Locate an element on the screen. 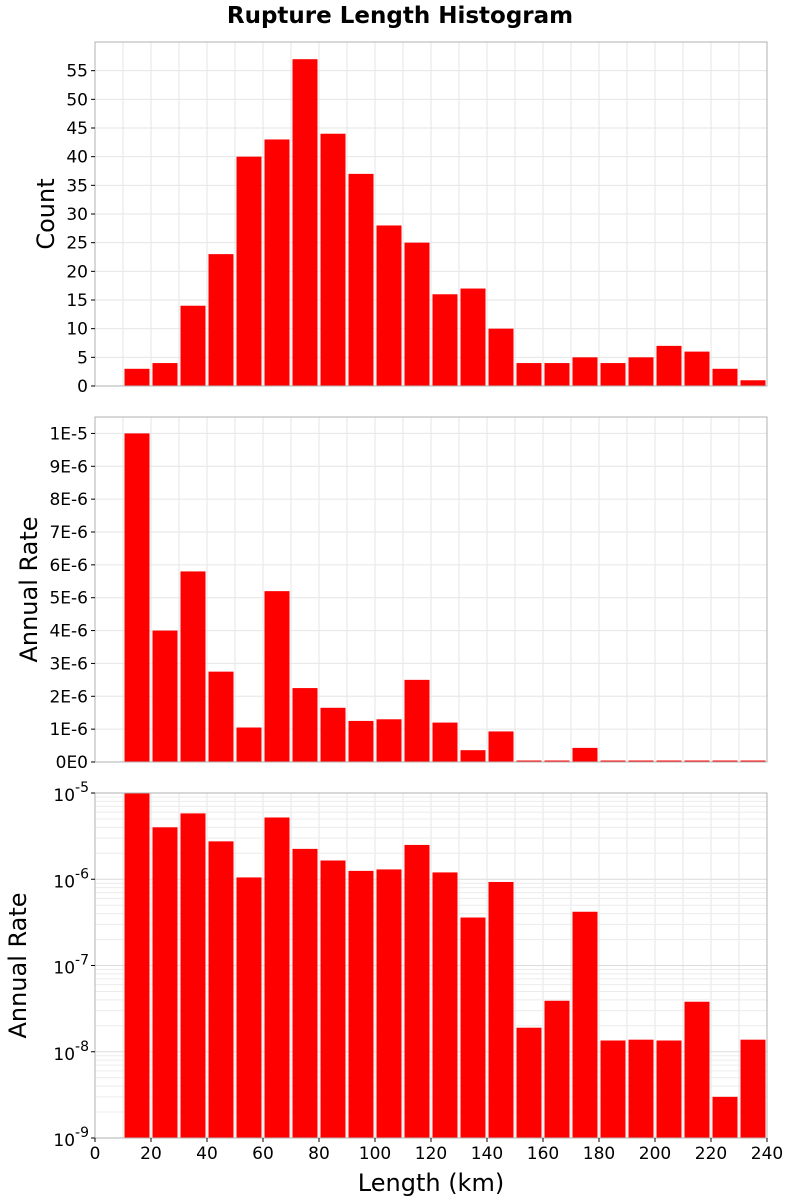 Image resolution: width=800 pixels, height=1200 pixels. x-tick-label: 220 is located at coordinates (711, 1154).